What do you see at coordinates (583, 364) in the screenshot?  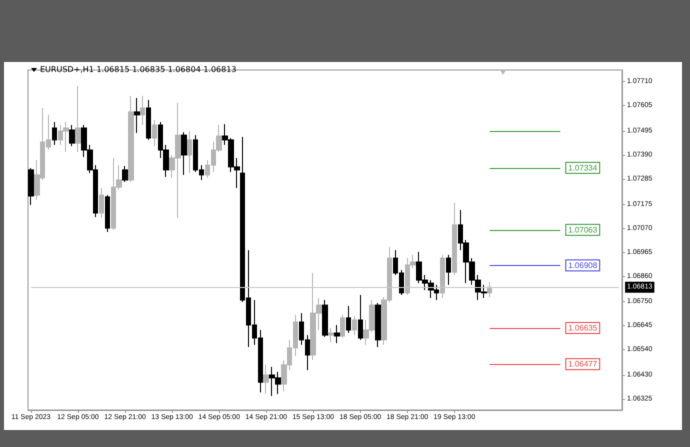 I see `ref-line-label: 1.06477` at bounding box center [583, 364].